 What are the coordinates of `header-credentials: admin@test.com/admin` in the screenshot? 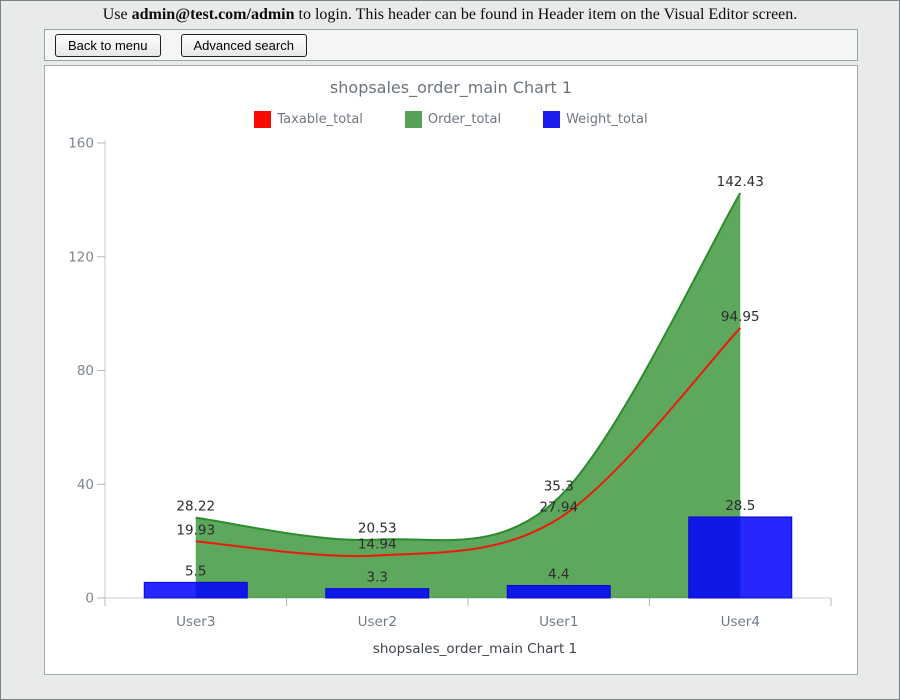 It's located at (213, 14).